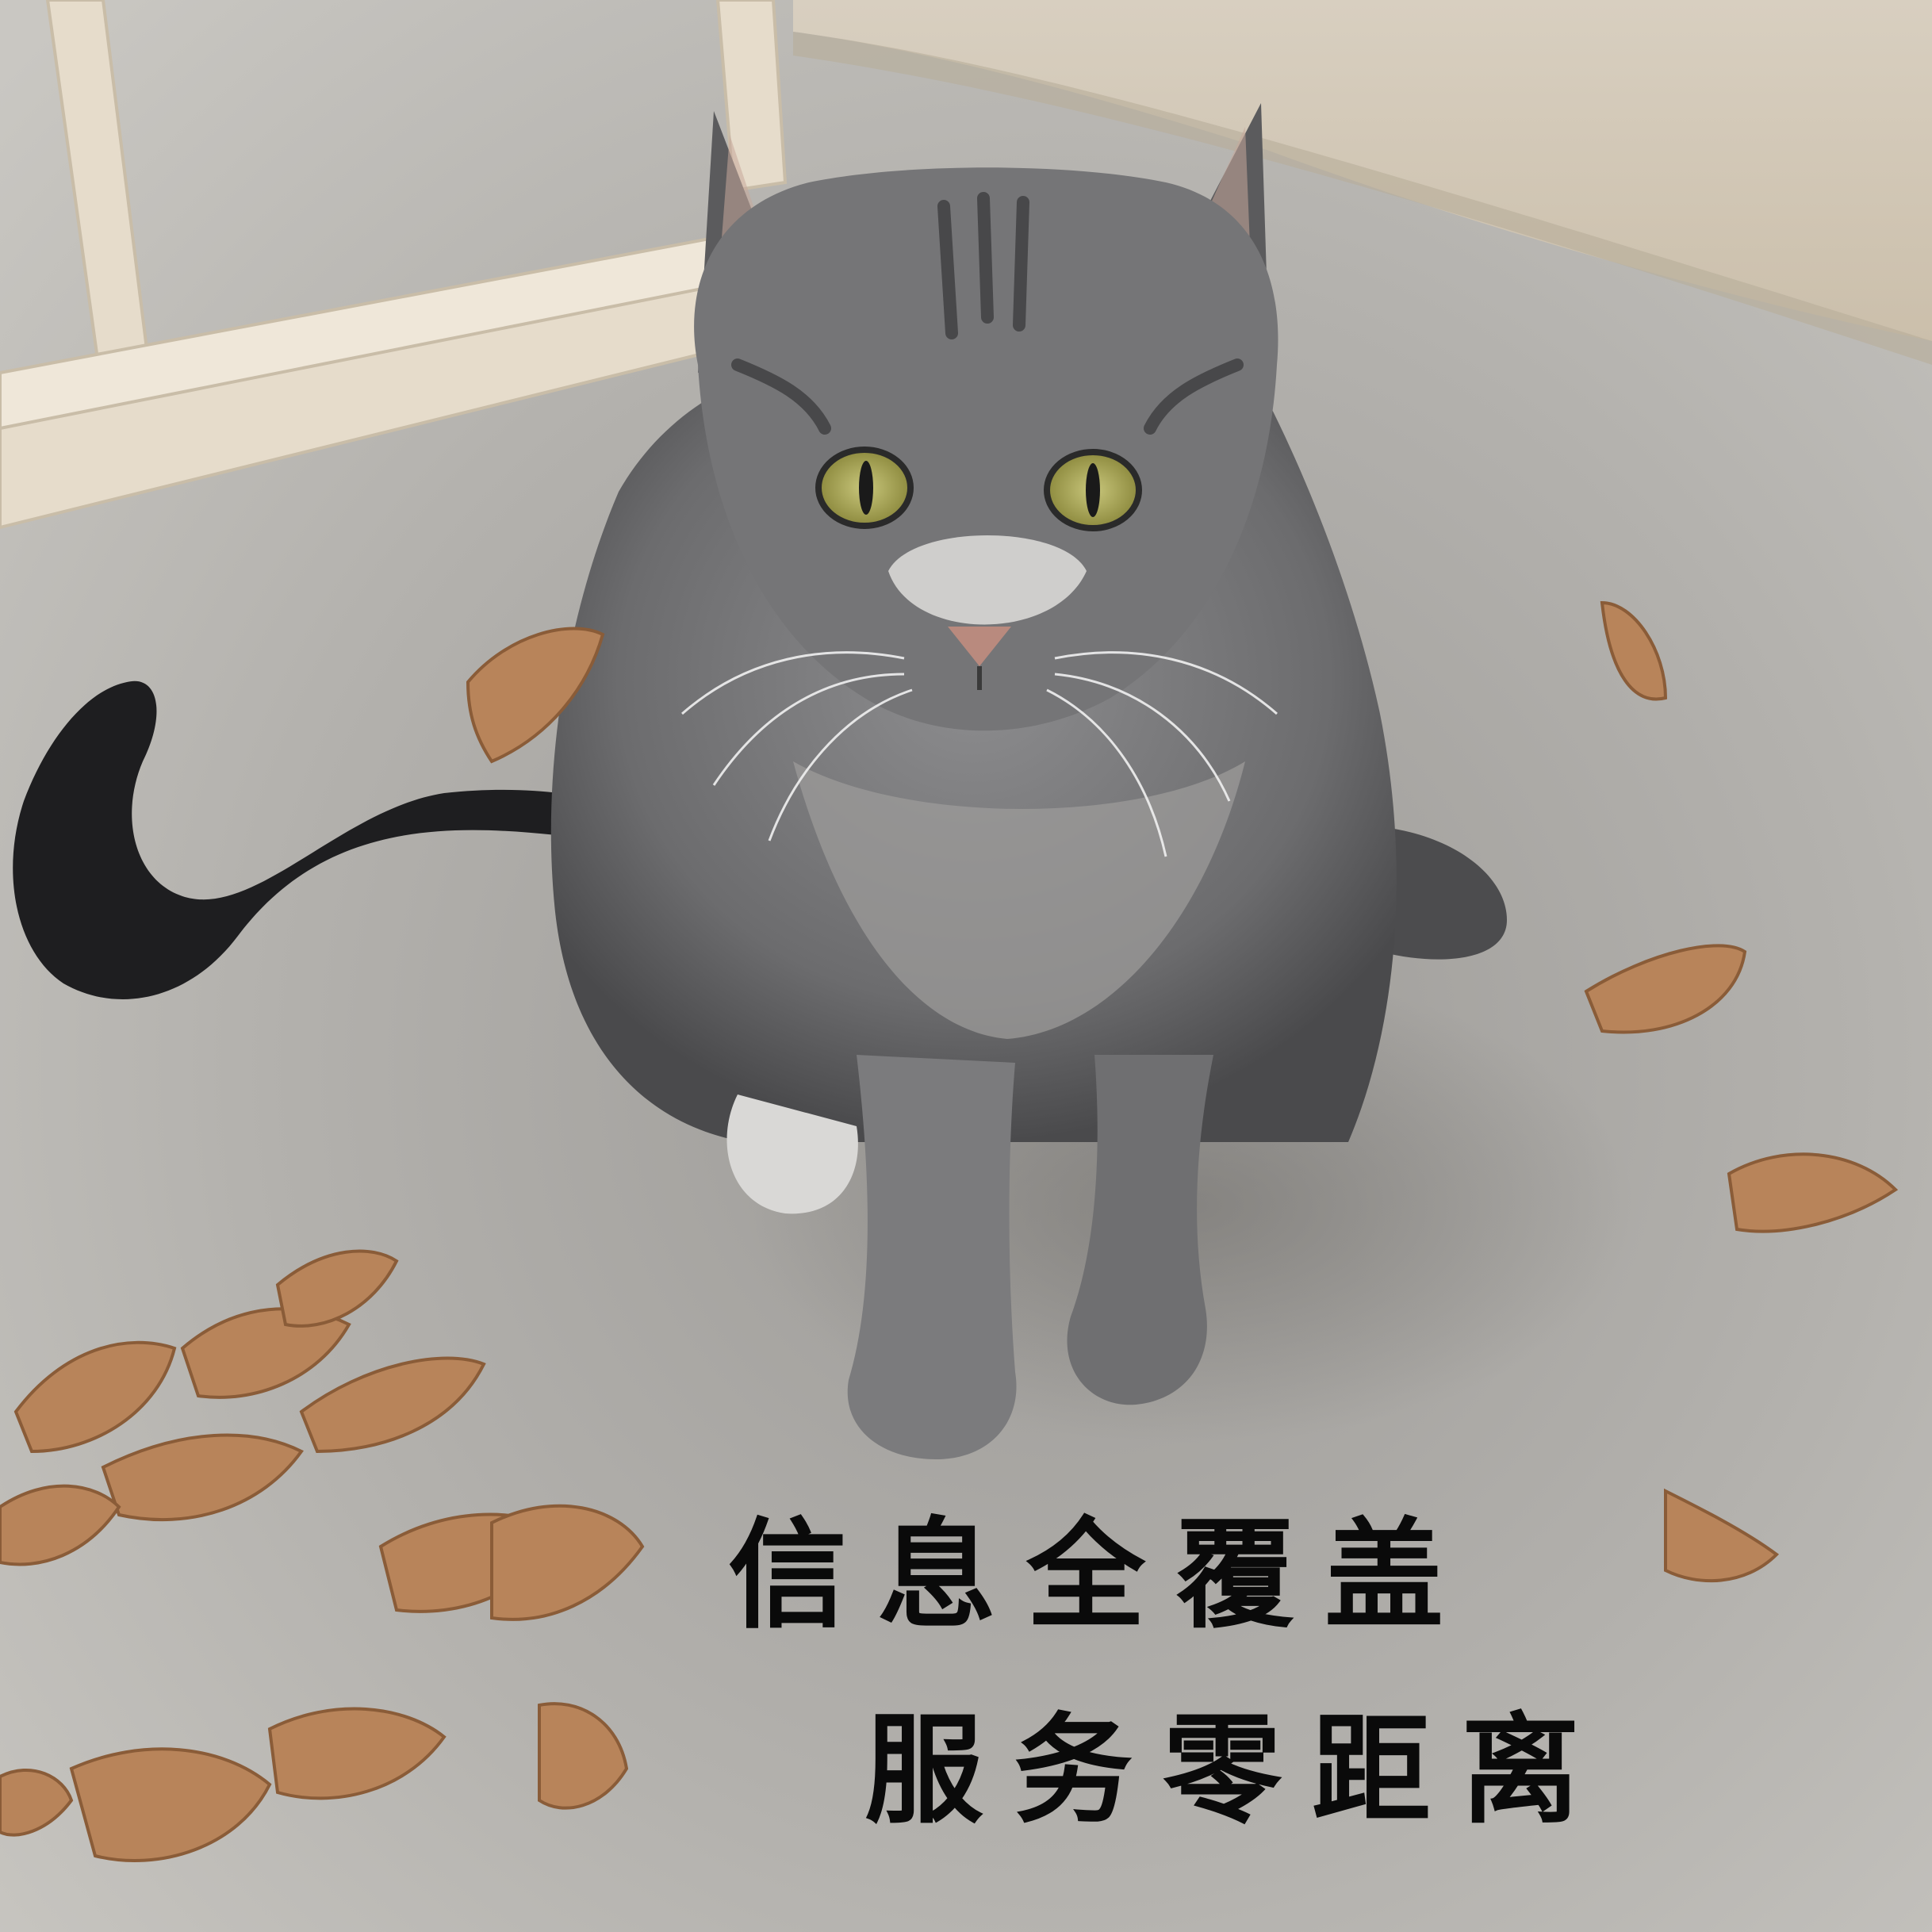  I want to click on cat-head, so click(979, 480).